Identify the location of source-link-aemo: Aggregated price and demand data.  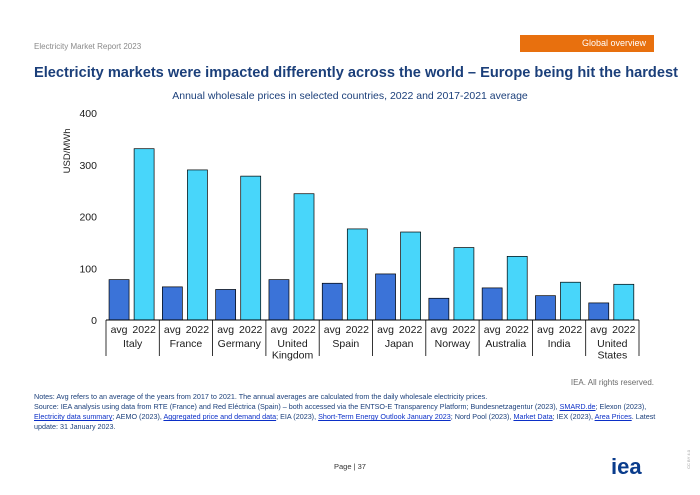
(220, 416).